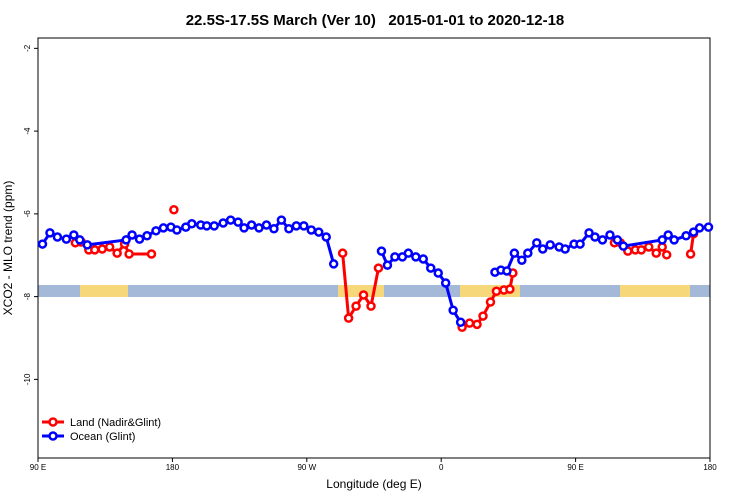 This screenshot has height=500, width=750. What do you see at coordinates (373, 484) in the screenshot?
I see `x-axis-label: Longitude (deg E)` at bounding box center [373, 484].